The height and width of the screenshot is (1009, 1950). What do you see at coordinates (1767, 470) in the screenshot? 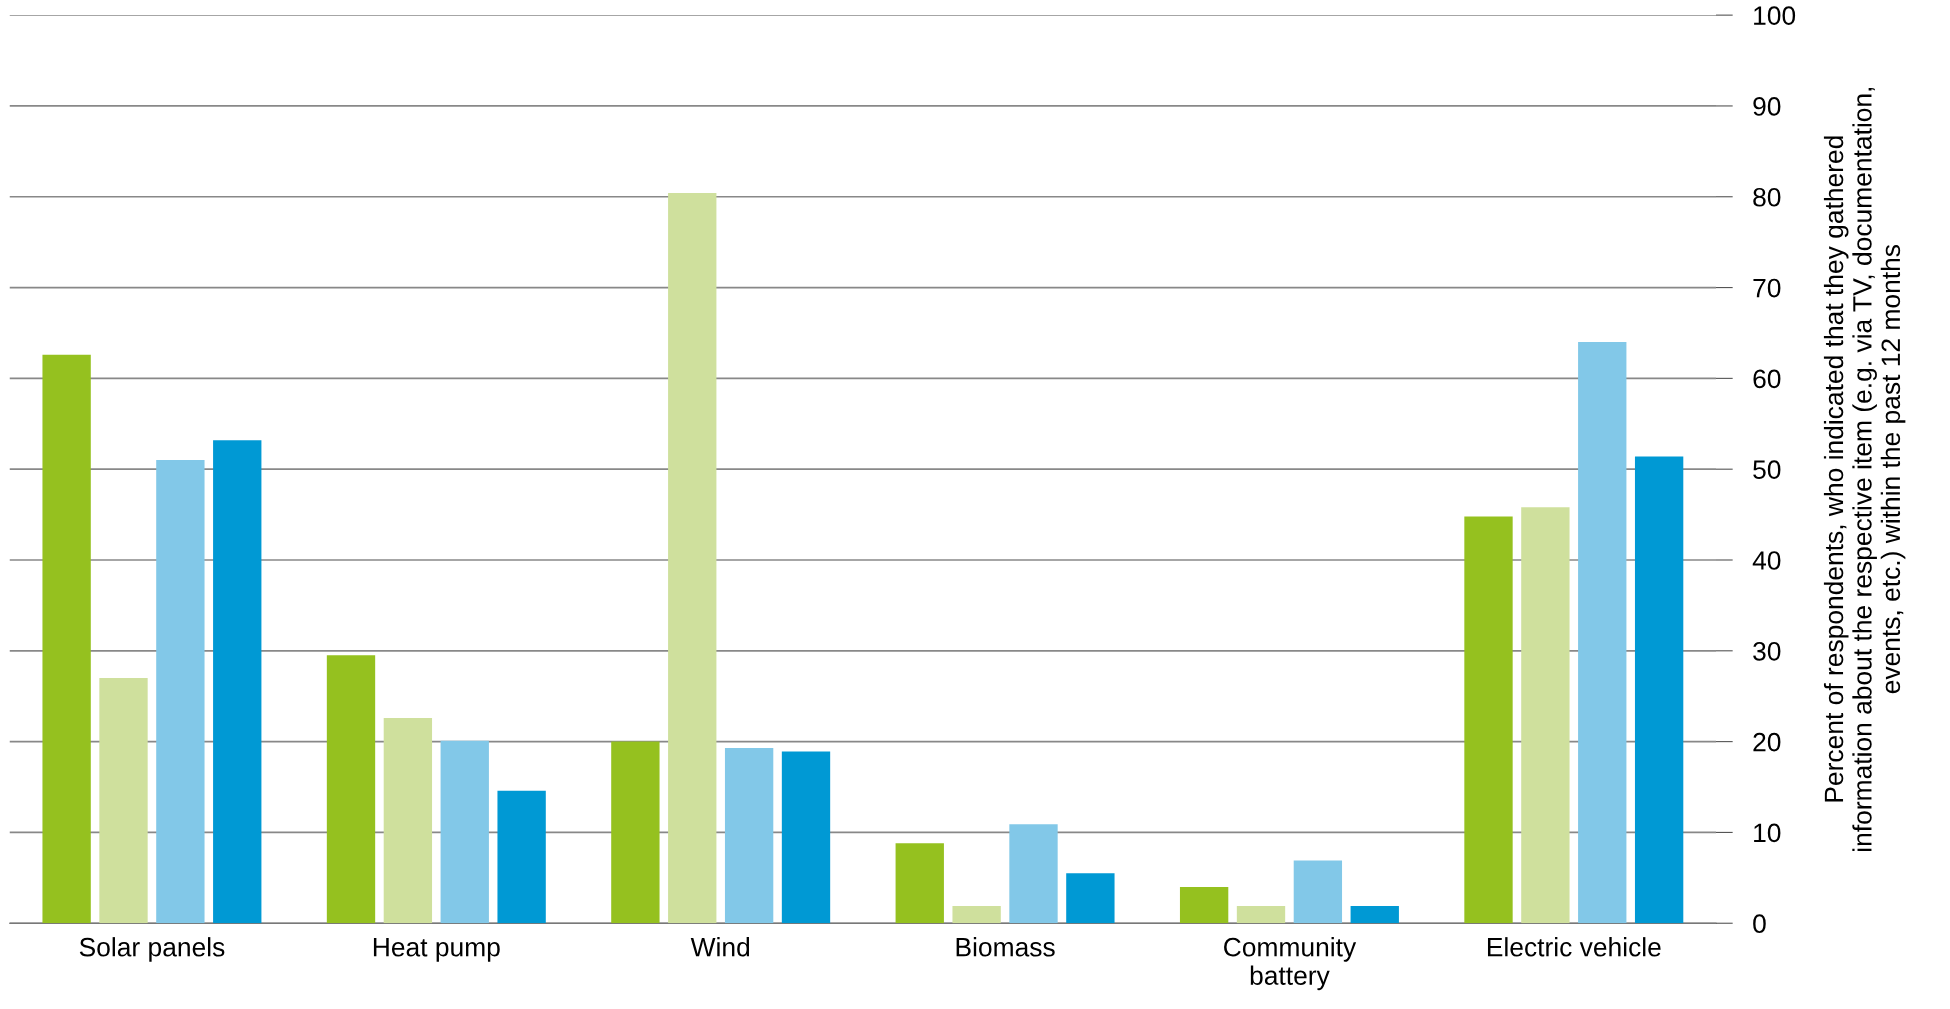
I see `y-tick-label: 50` at bounding box center [1767, 470].